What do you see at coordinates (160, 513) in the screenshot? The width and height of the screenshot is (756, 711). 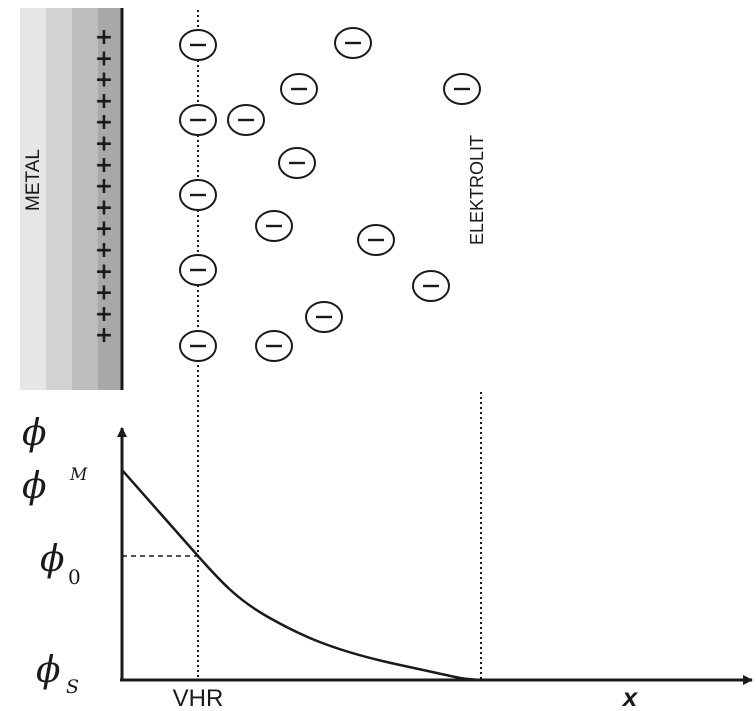 I see `potential-curve-linear` at bounding box center [160, 513].